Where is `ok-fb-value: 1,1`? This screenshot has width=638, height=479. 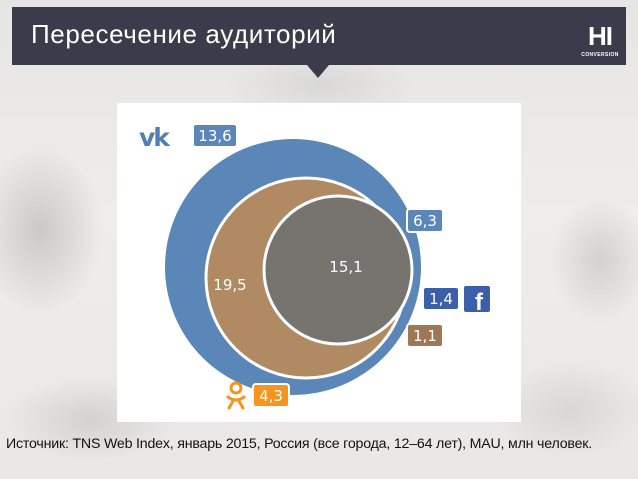
ok-fb-value: 1,1 is located at coordinates (425, 336).